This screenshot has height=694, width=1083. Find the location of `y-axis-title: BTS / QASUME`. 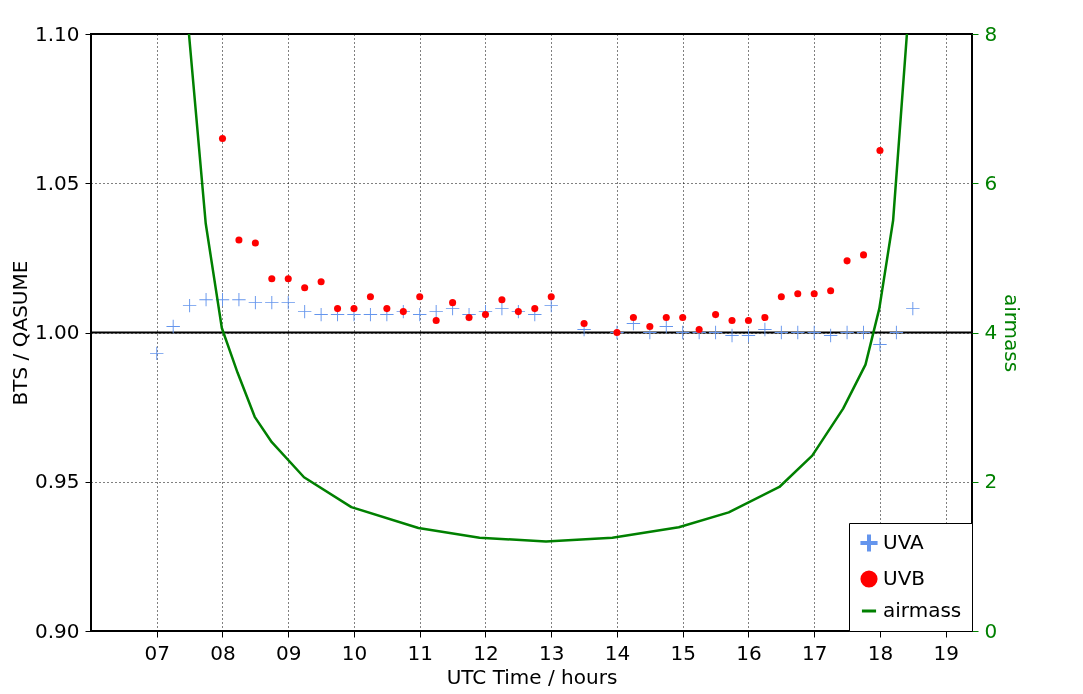

y-axis-title: BTS / QASUME is located at coordinates (19, 333).